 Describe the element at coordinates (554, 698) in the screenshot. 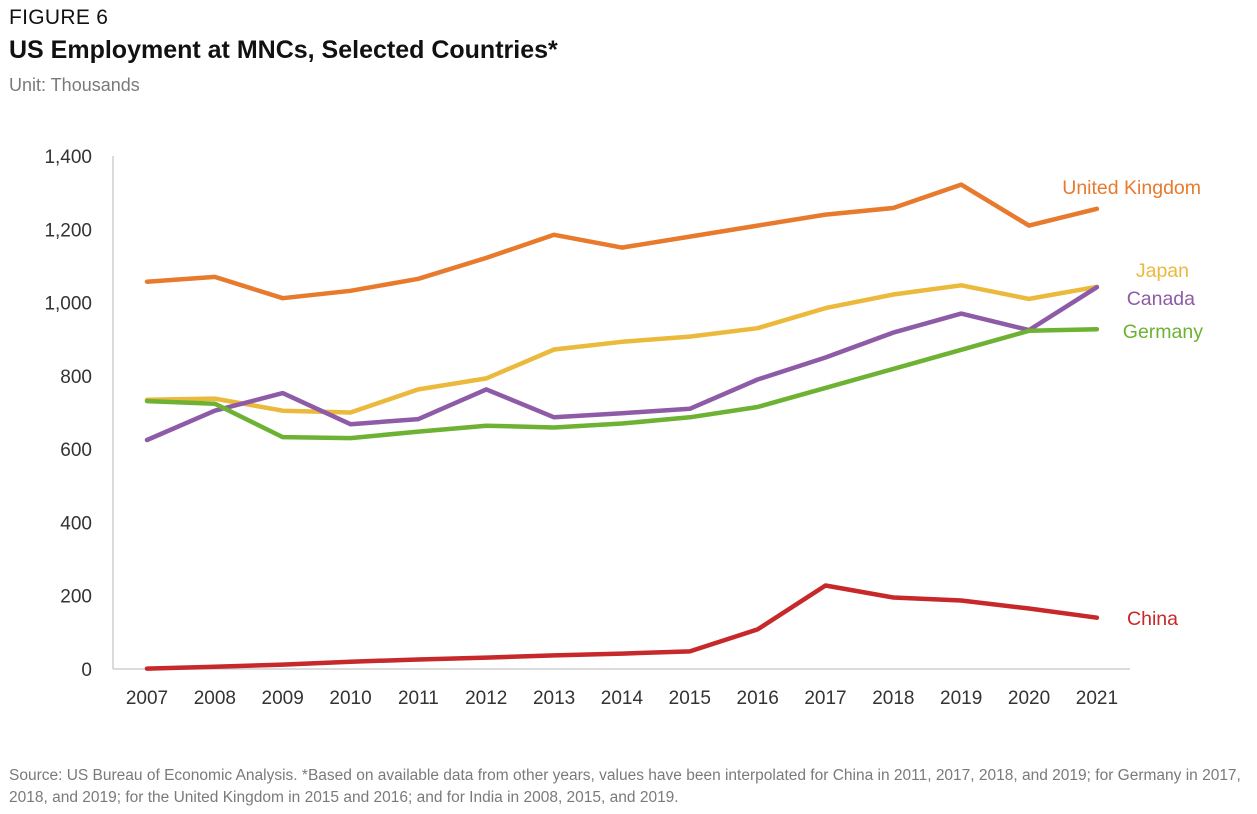

I see `x-tick-label: 2013` at that location.